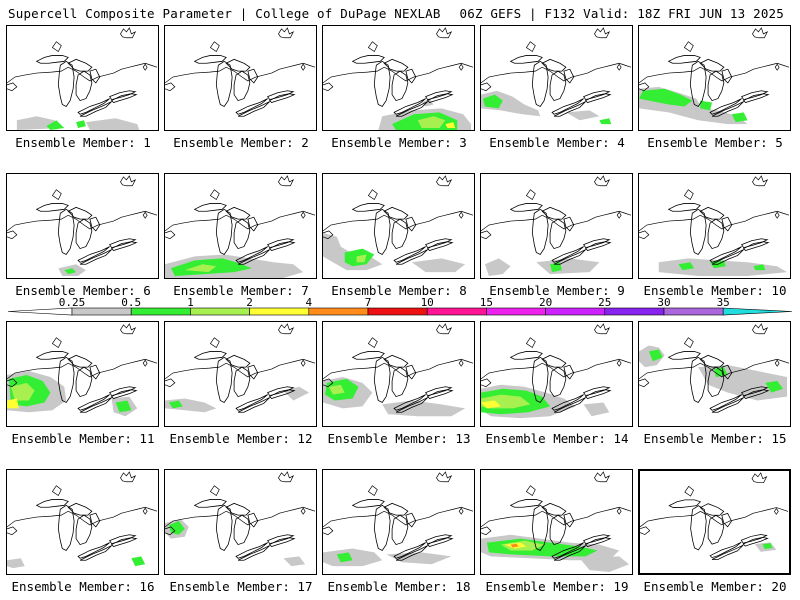 The width and height of the screenshot is (800, 600). Describe the element at coordinates (83, 290) in the screenshot. I see `ensemble-member-6-label: Ensemble Member: 6` at that location.